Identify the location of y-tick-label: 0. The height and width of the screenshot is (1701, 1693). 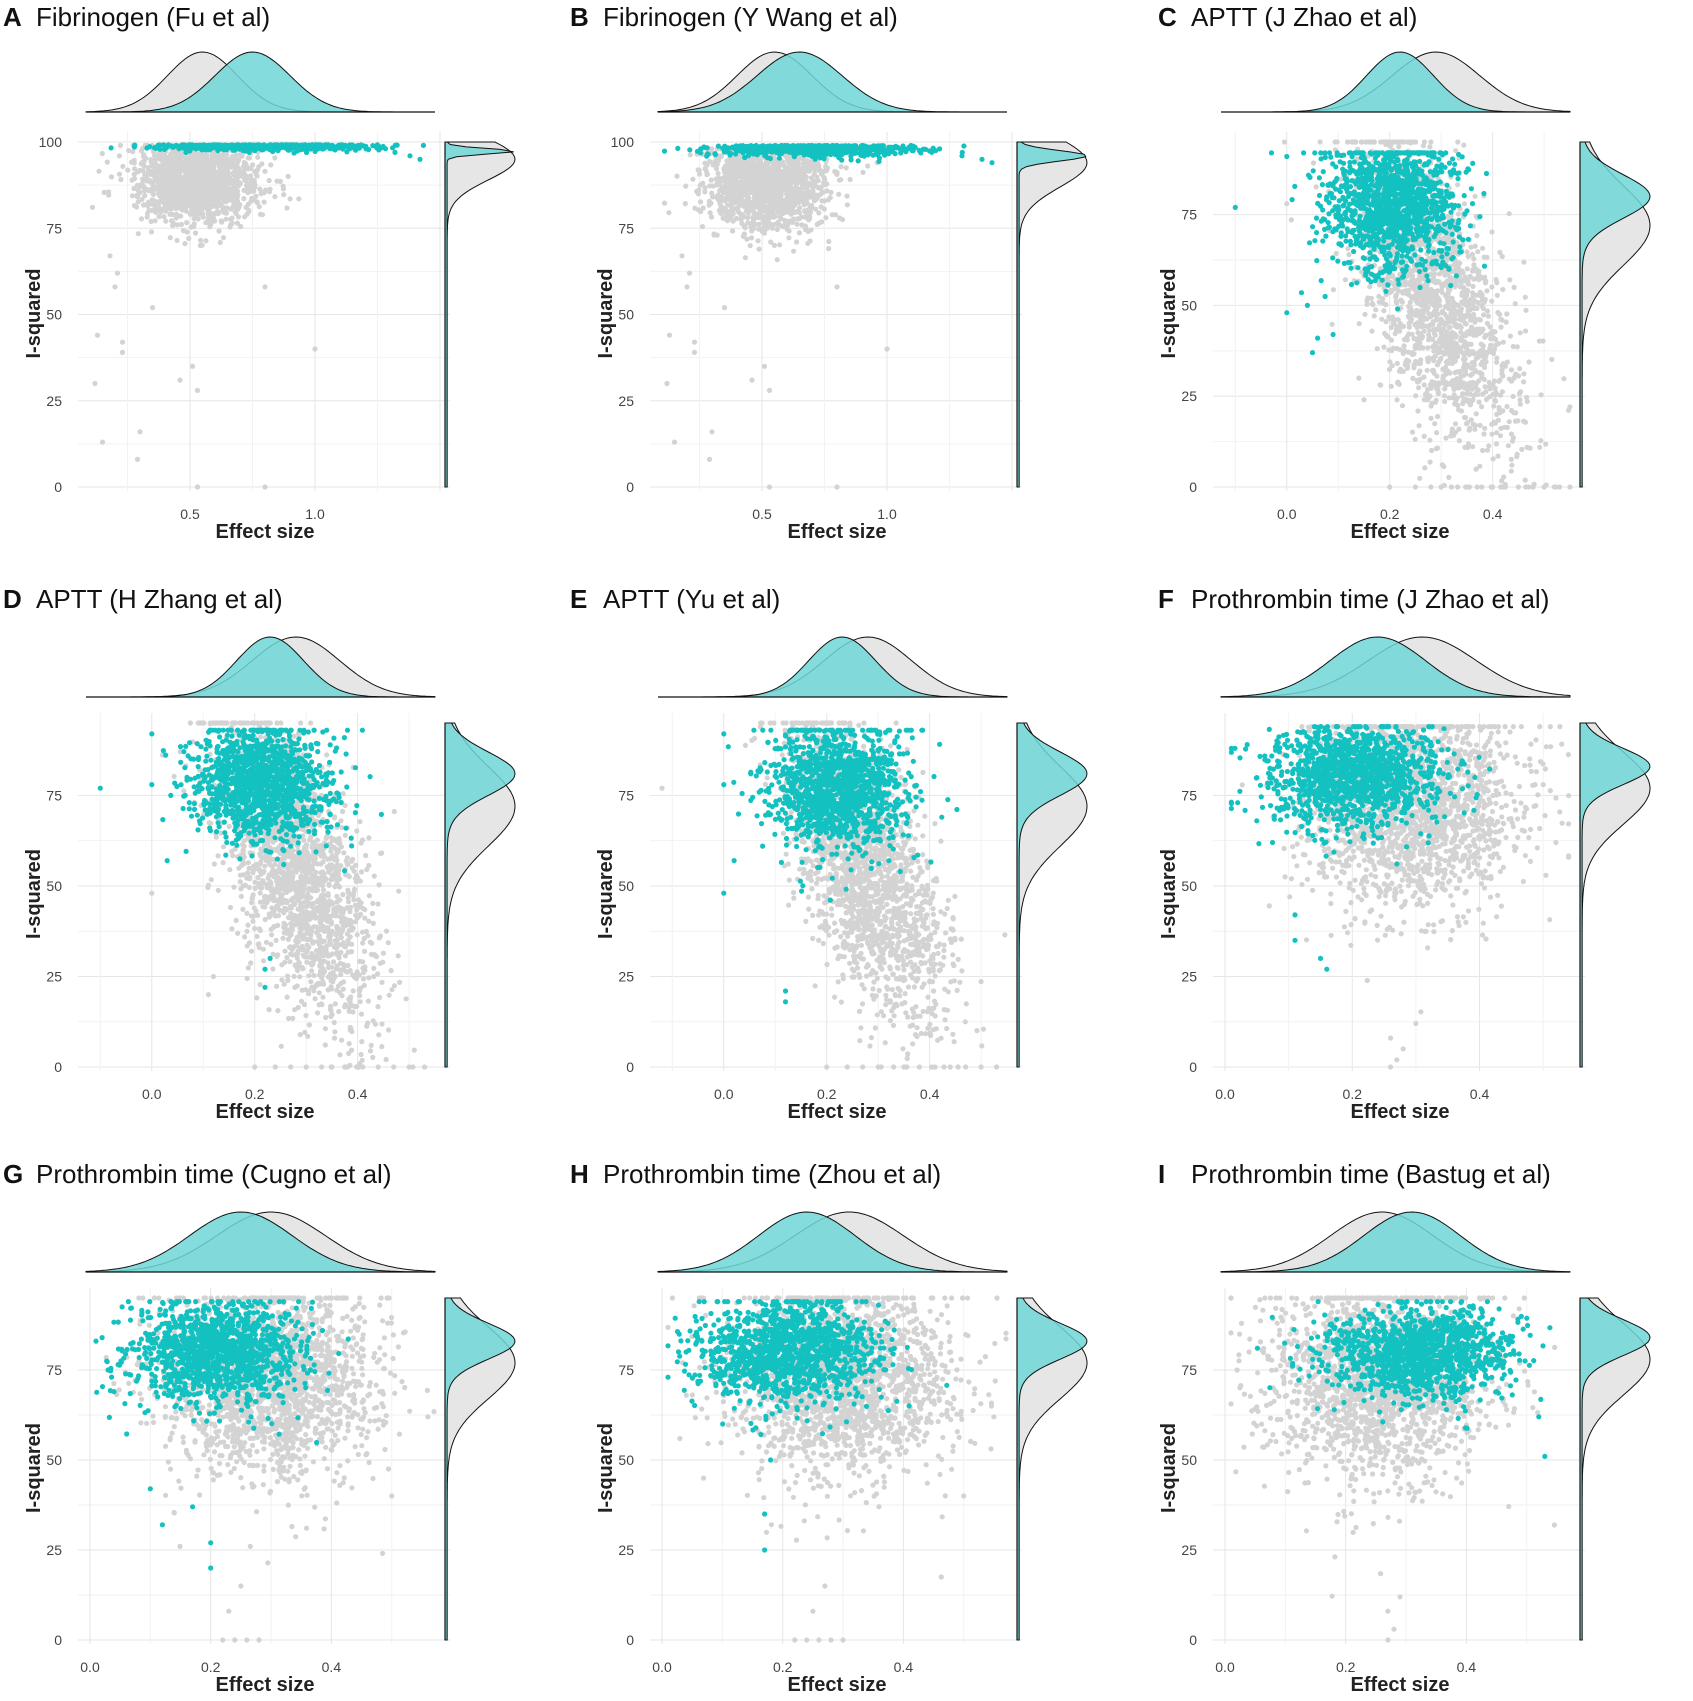
(1193, 487).